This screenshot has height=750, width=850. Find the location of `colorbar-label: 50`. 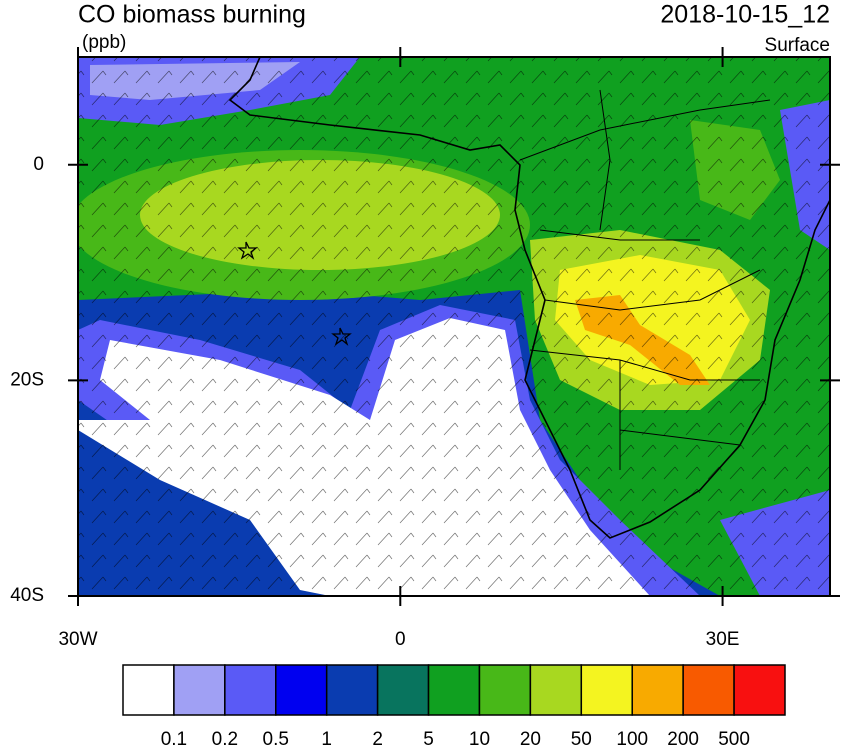

colorbar-label: 50 is located at coordinates (581, 739).